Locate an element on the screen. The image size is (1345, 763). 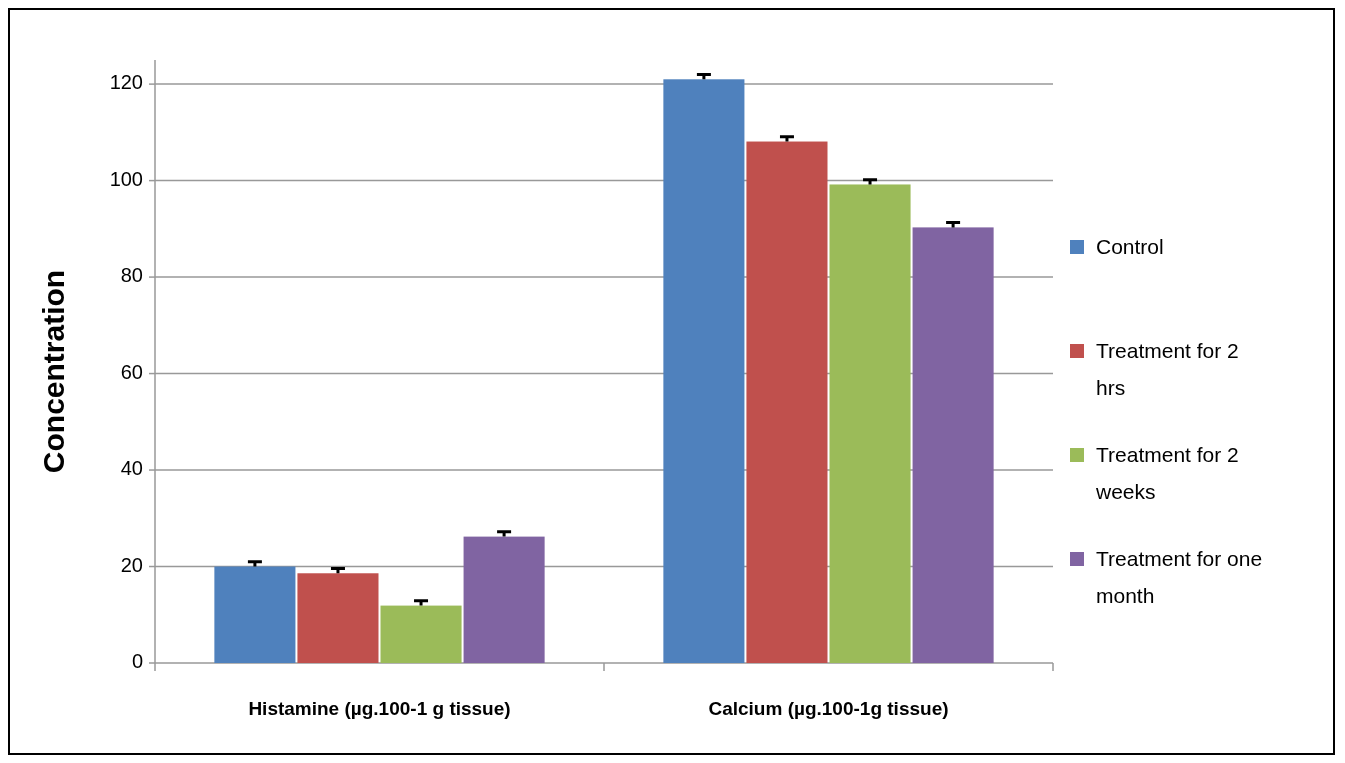
legend-label: Control is located at coordinates (1130, 246).